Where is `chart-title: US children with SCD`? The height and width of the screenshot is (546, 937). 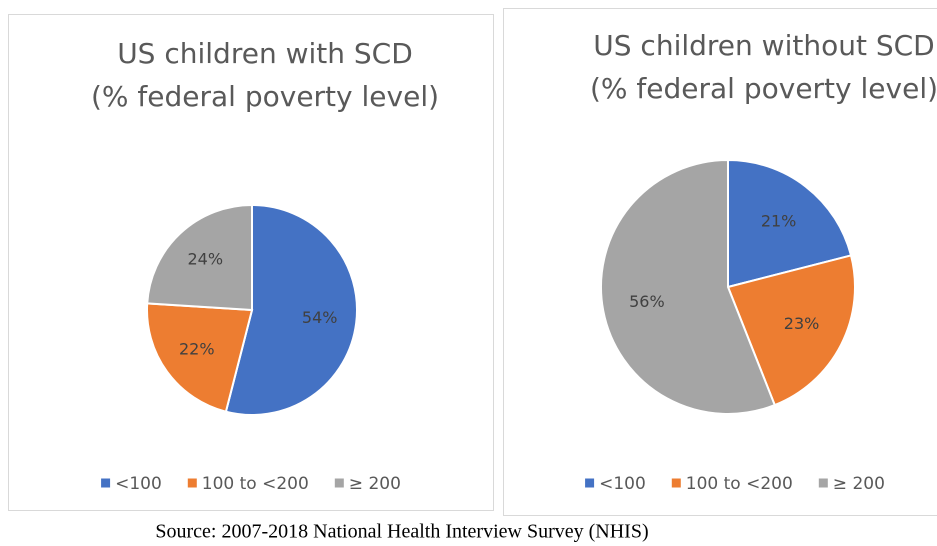 chart-title: US children with SCD is located at coordinates (265, 53).